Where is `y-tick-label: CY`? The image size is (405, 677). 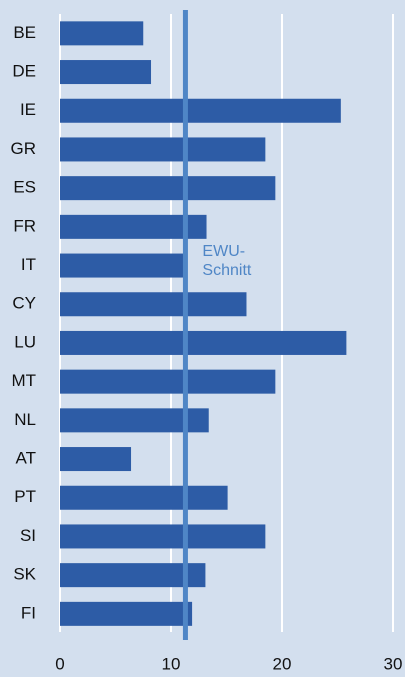
y-tick-label: CY is located at coordinates (24, 303).